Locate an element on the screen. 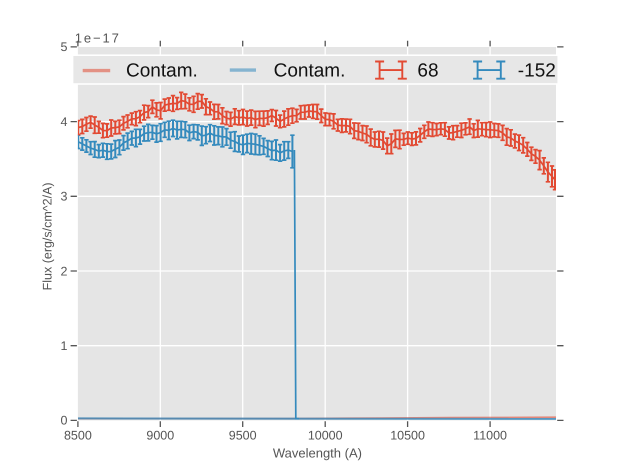 The image size is (617, 467). svg-text: Wavelength (A) is located at coordinates (317, 453).